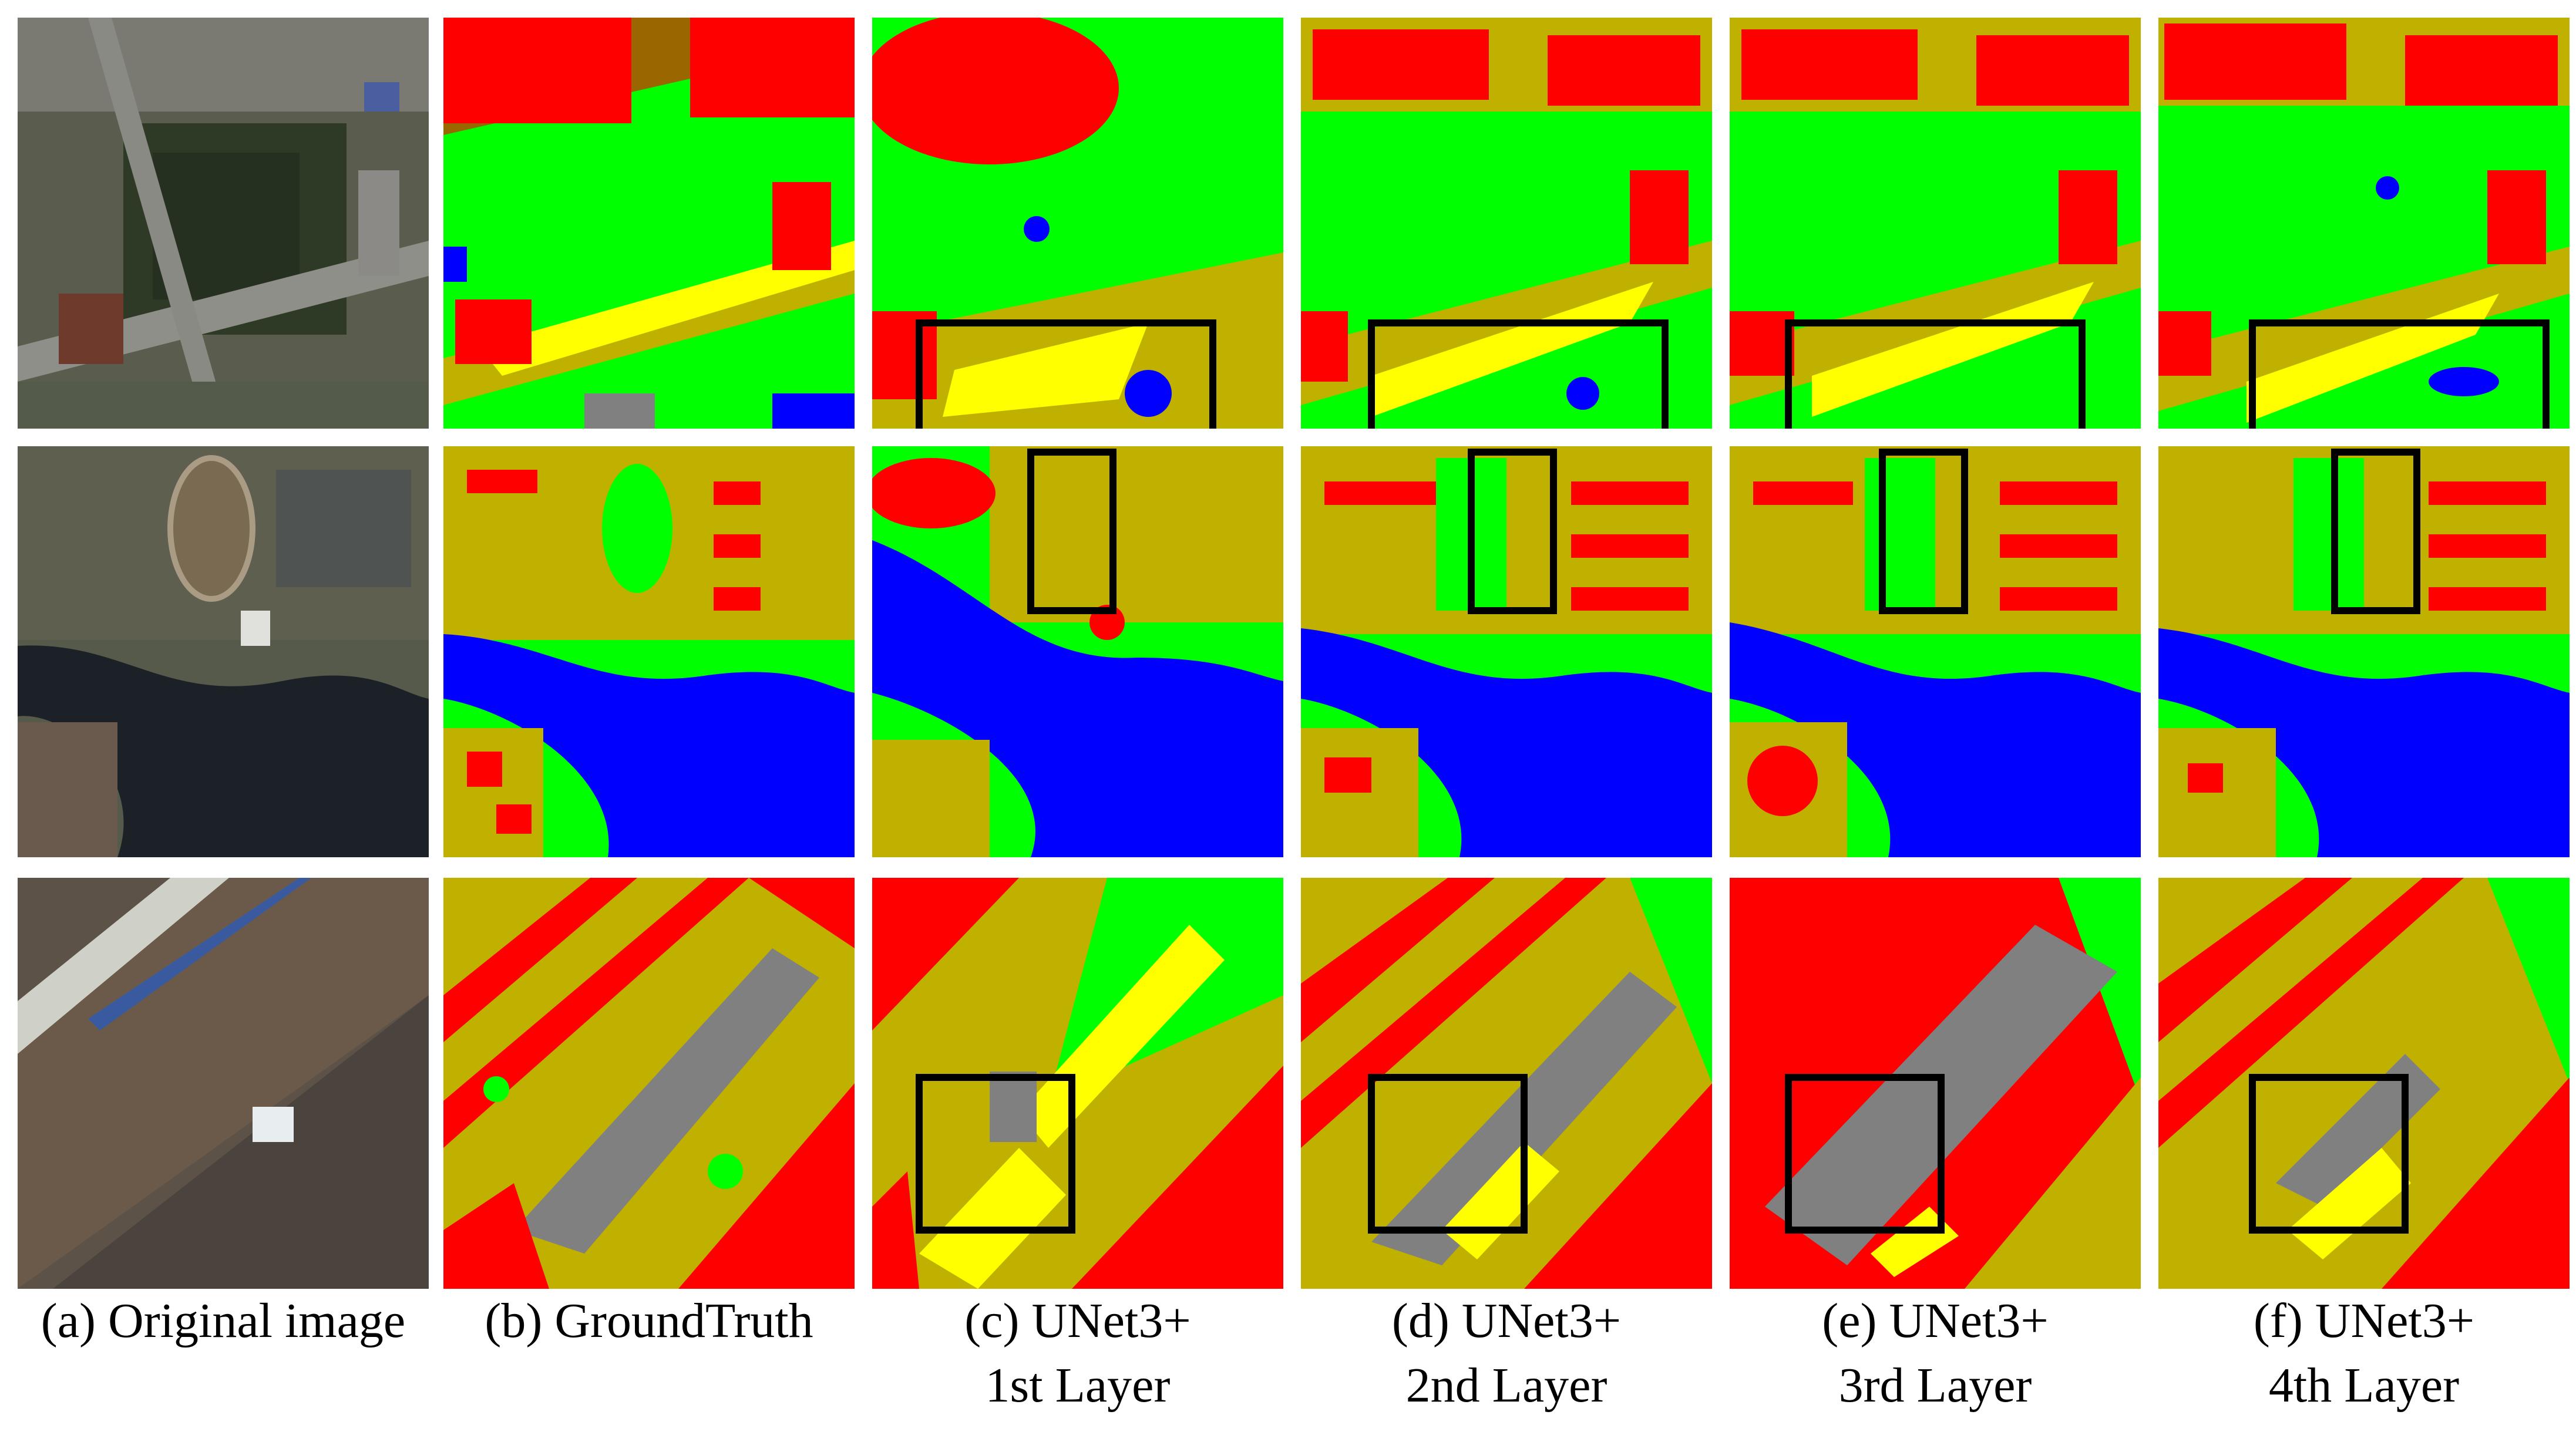 Image resolution: width=2576 pixels, height=1435 pixels. What do you see at coordinates (2364, 1083) in the screenshot?
I see `row3-prediction-4th-layer` at bounding box center [2364, 1083].